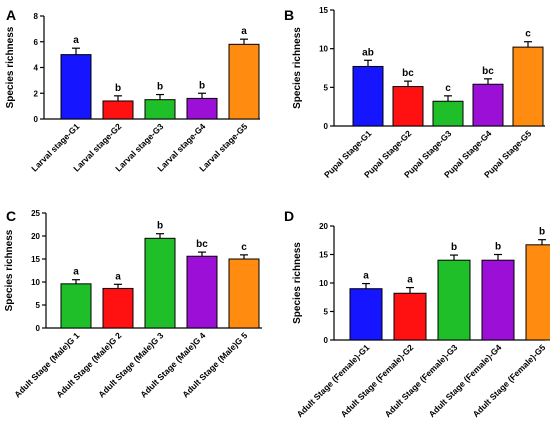 The width and height of the screenshot is (550, 439). Describe the element at coordinates (36, 42) in the screenshot. I see `y-tick-label: 6` at that location.